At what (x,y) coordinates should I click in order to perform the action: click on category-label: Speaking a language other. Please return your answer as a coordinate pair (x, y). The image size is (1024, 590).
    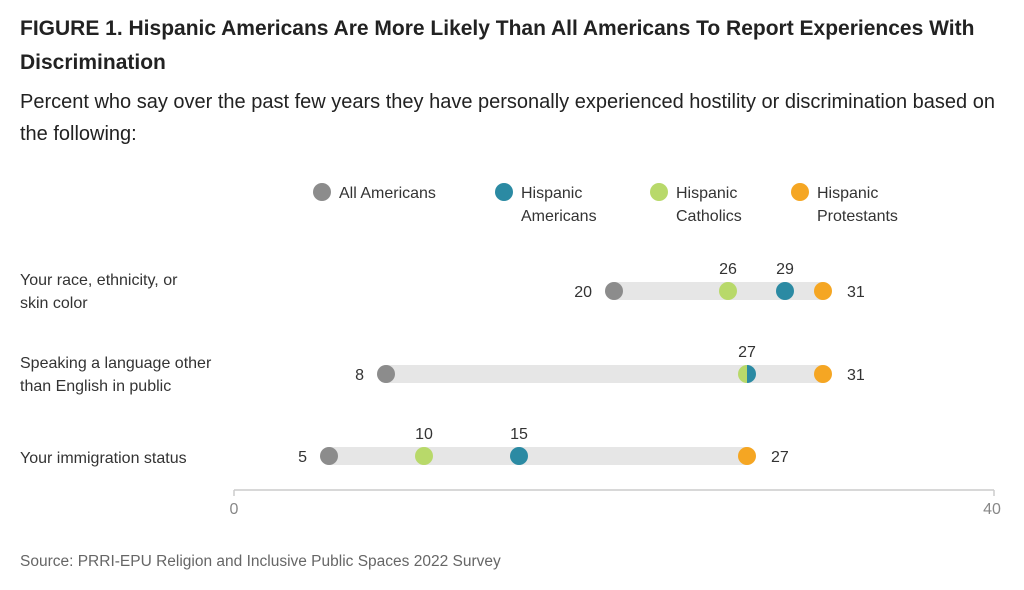
    Looking at the image, I should click on (116, 363).